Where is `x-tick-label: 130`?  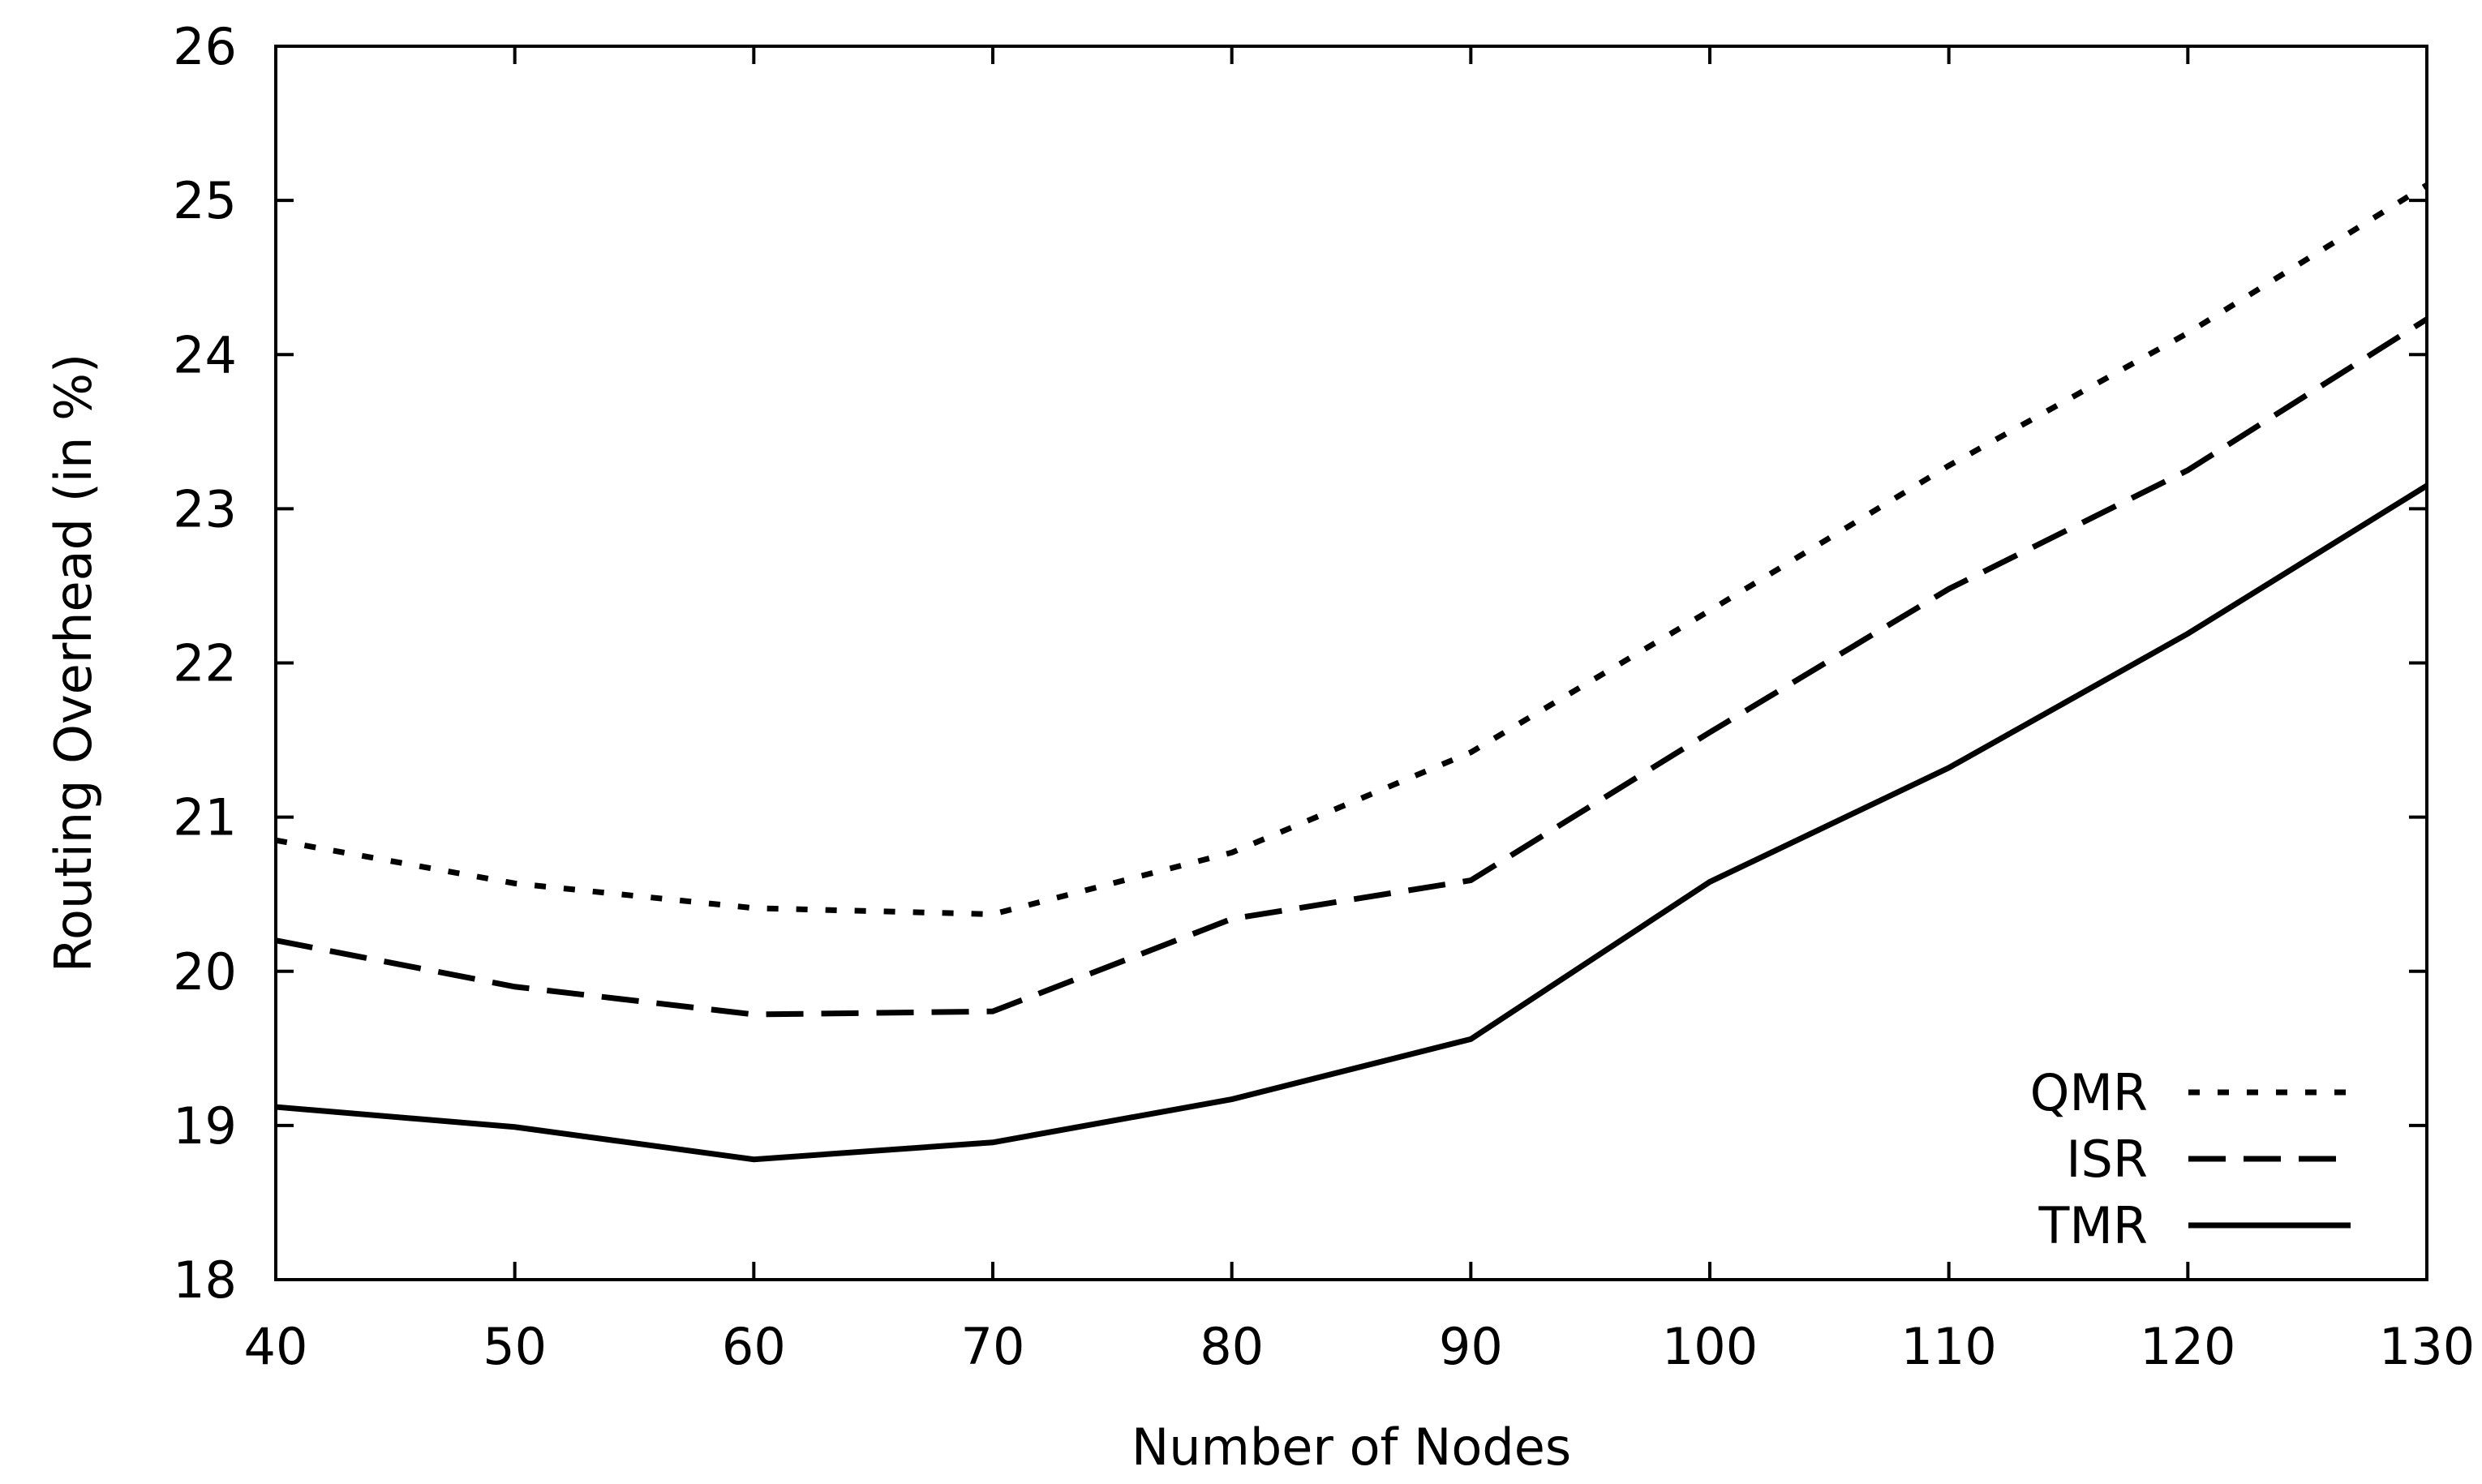 x-tick-label: 130 is located at coordinates (2427, 1346).